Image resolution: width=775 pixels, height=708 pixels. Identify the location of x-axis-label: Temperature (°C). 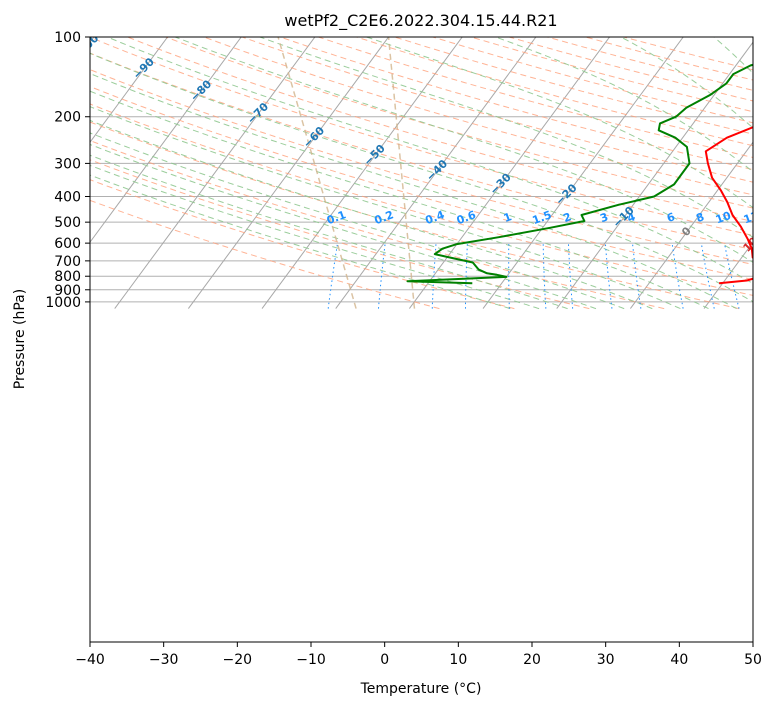
(421, 689).